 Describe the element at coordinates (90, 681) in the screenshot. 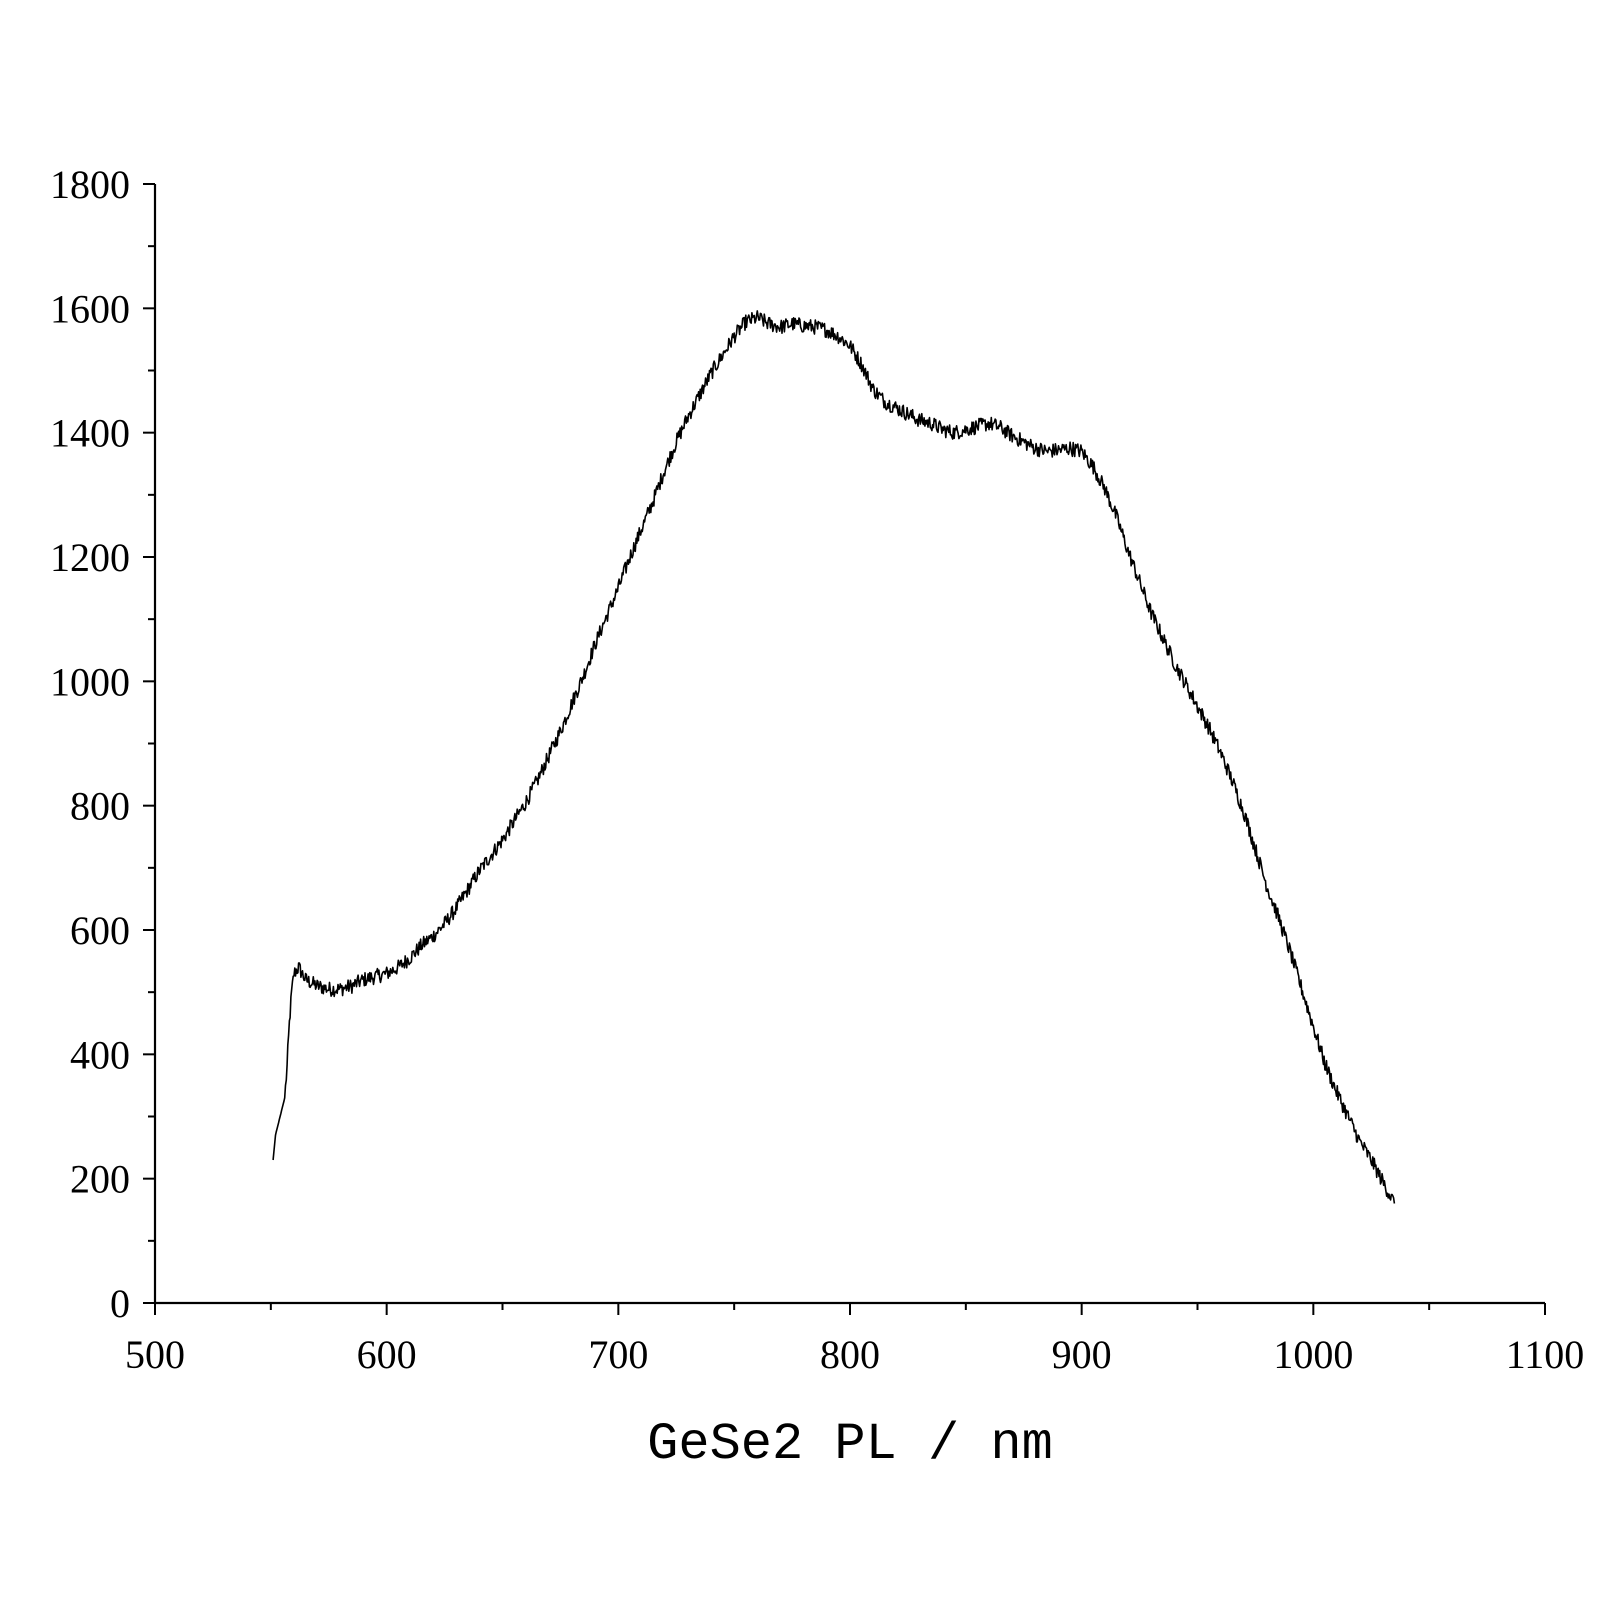

I see `y-tick-label: 1000` at that location.